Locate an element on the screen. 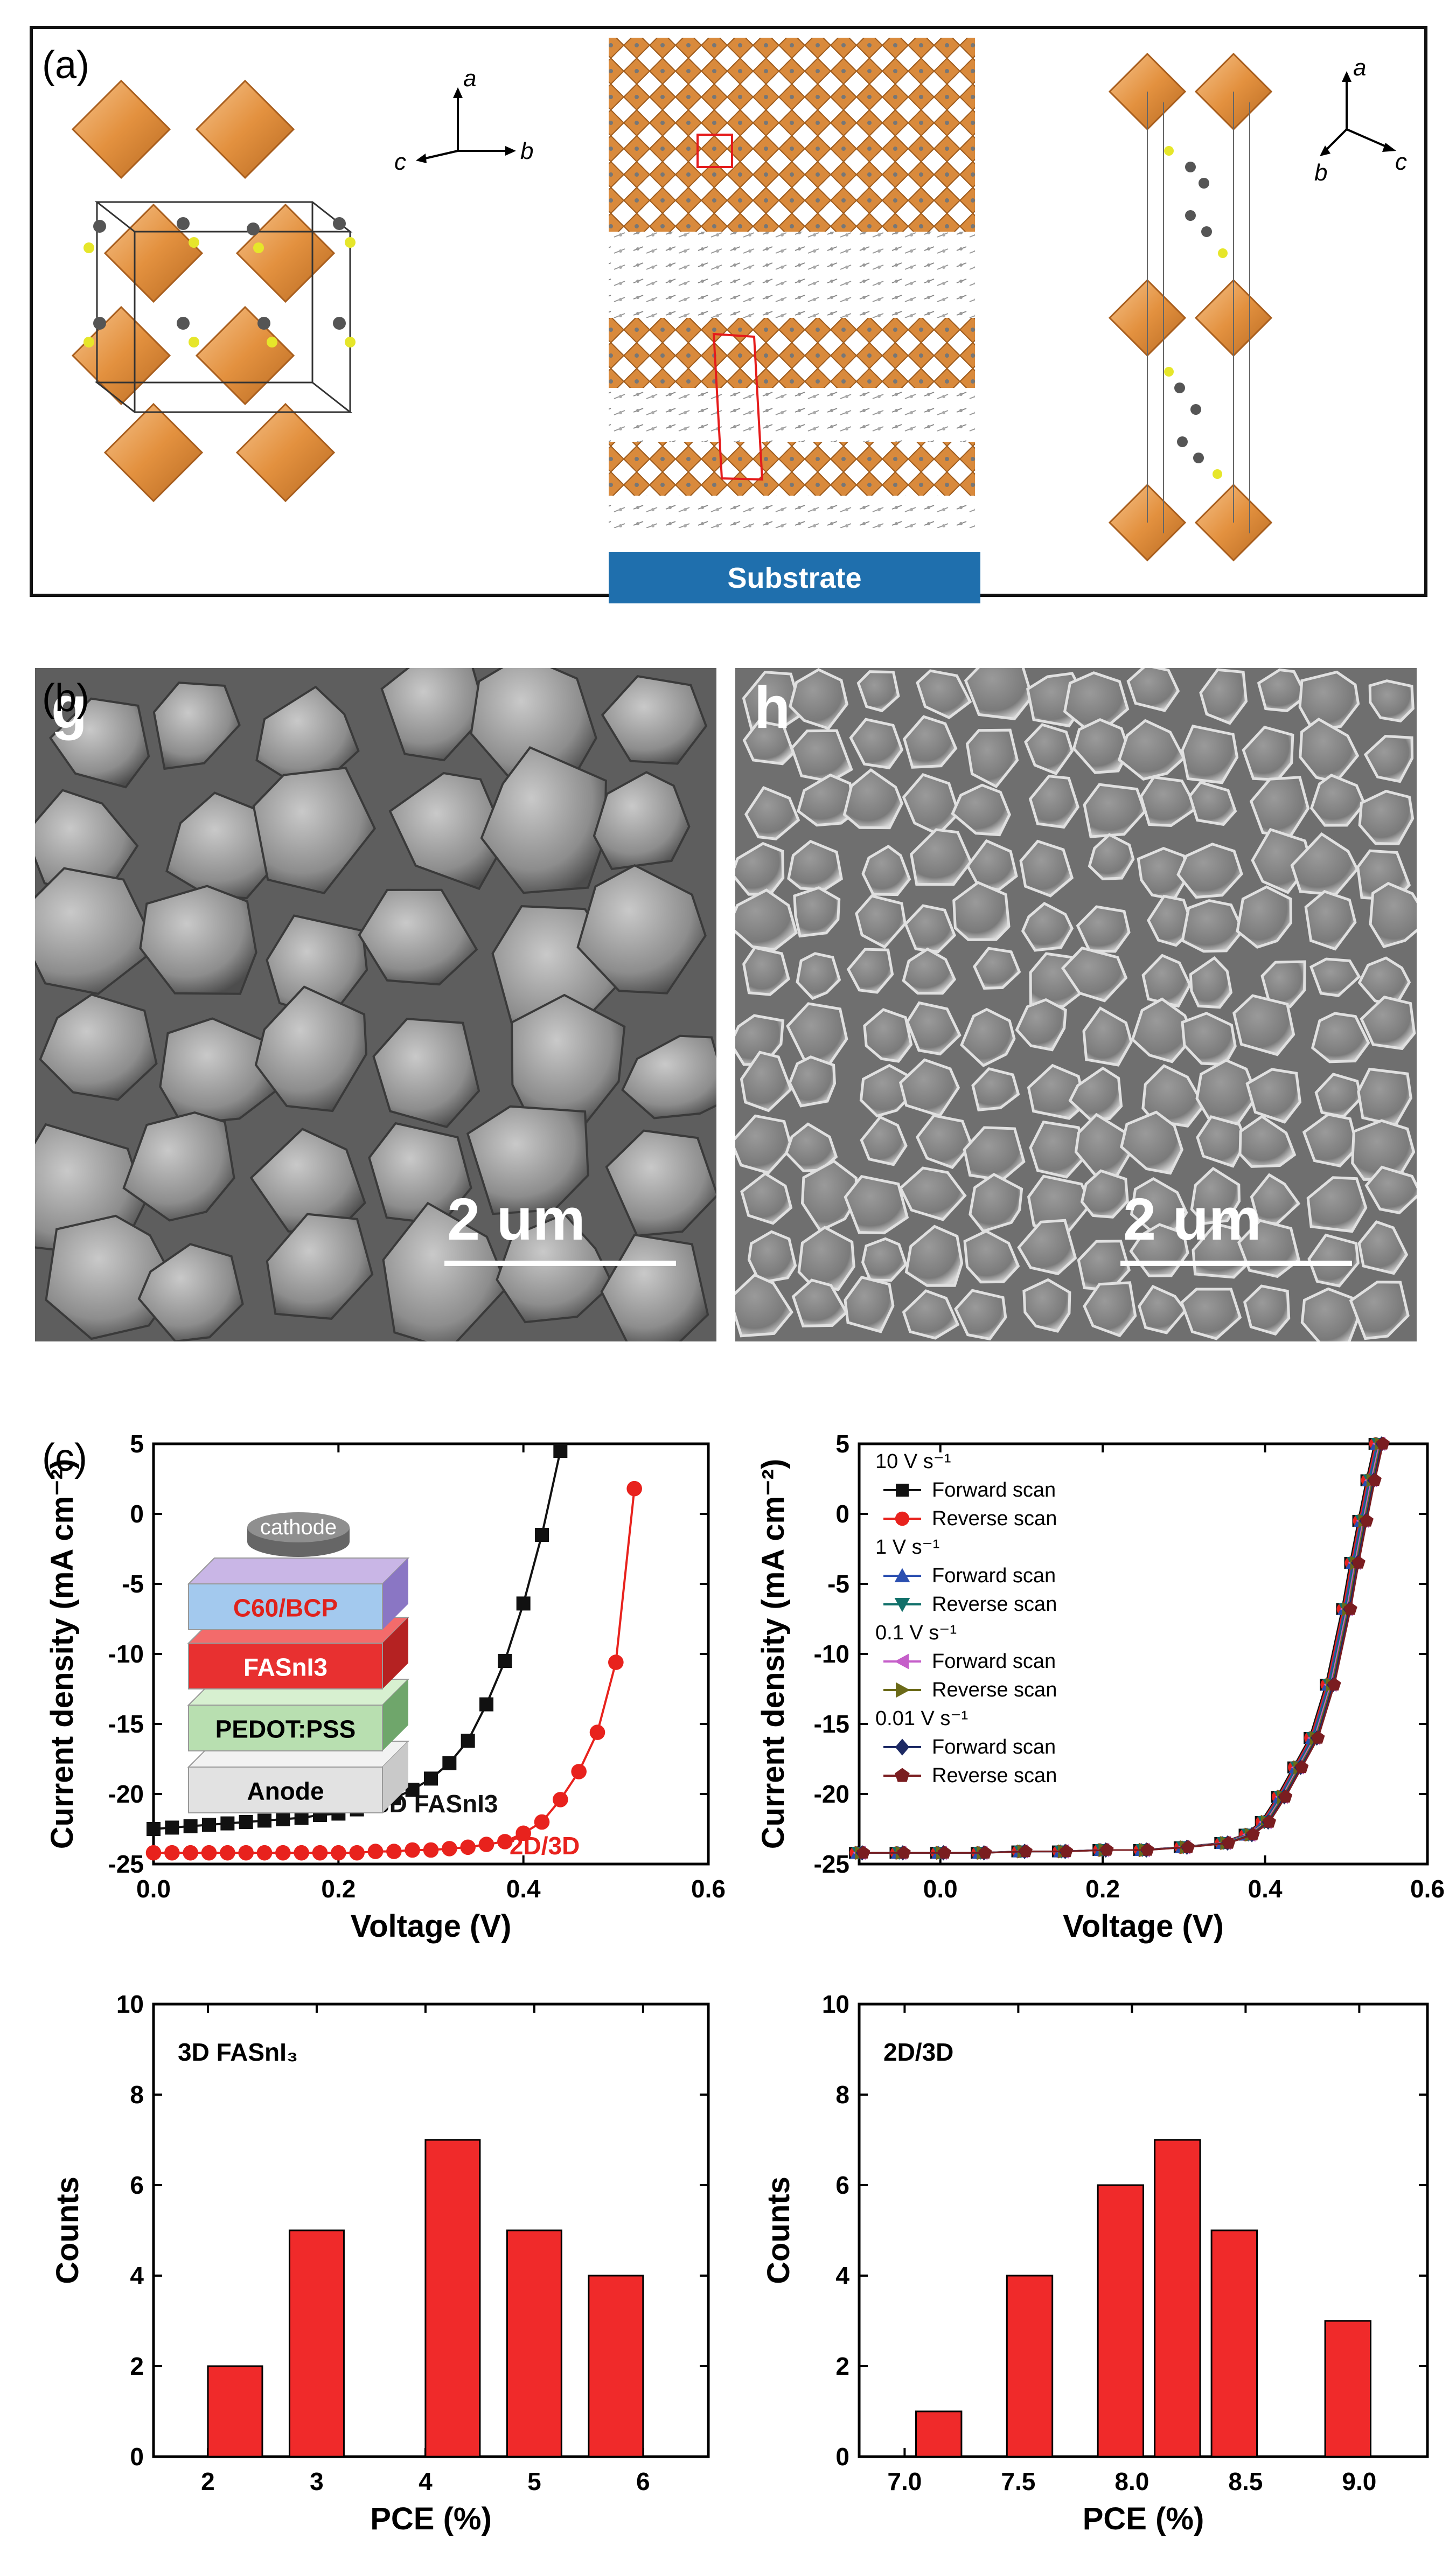 The height and width of the screenshot is (2559, 1456). sem-g-scale-text: 2 um is located at coordinates (516, 1219).